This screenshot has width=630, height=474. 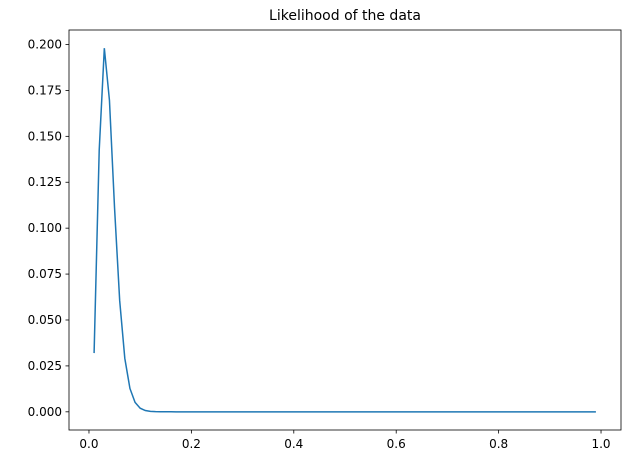 I want to click on y-tick-label: 0.175, so click(x=45, y=90).